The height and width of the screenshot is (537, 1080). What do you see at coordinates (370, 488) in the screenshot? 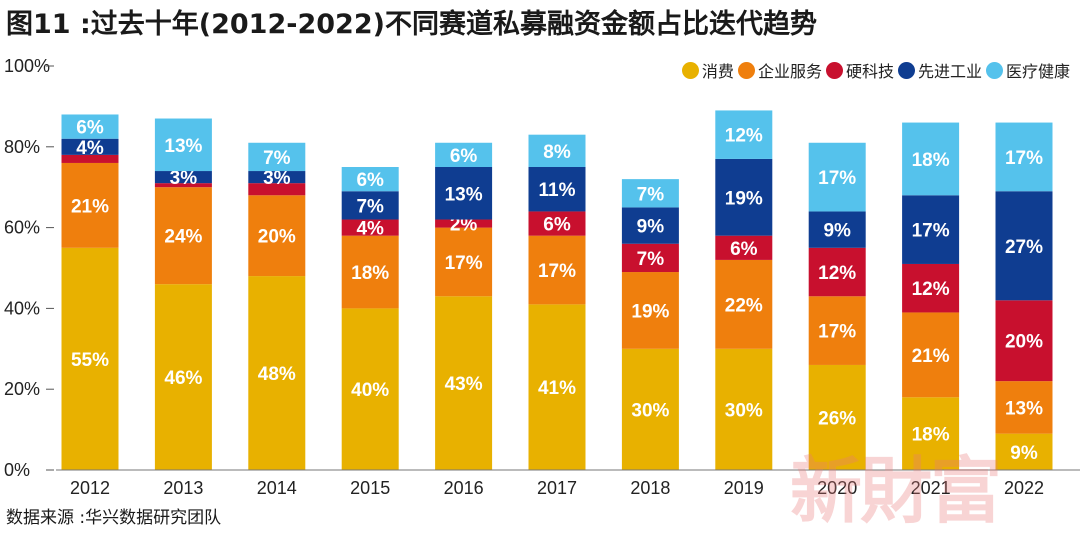
I see `x-tick-label: 2015` at bounding box center [370, 488].